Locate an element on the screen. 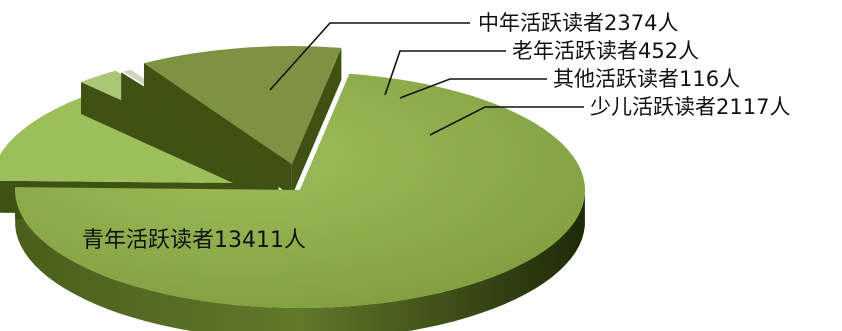 This screenshot has width=842, height=331. slice-label-1: 青年活跃读者13411人 is located at coordinates (194, 240).